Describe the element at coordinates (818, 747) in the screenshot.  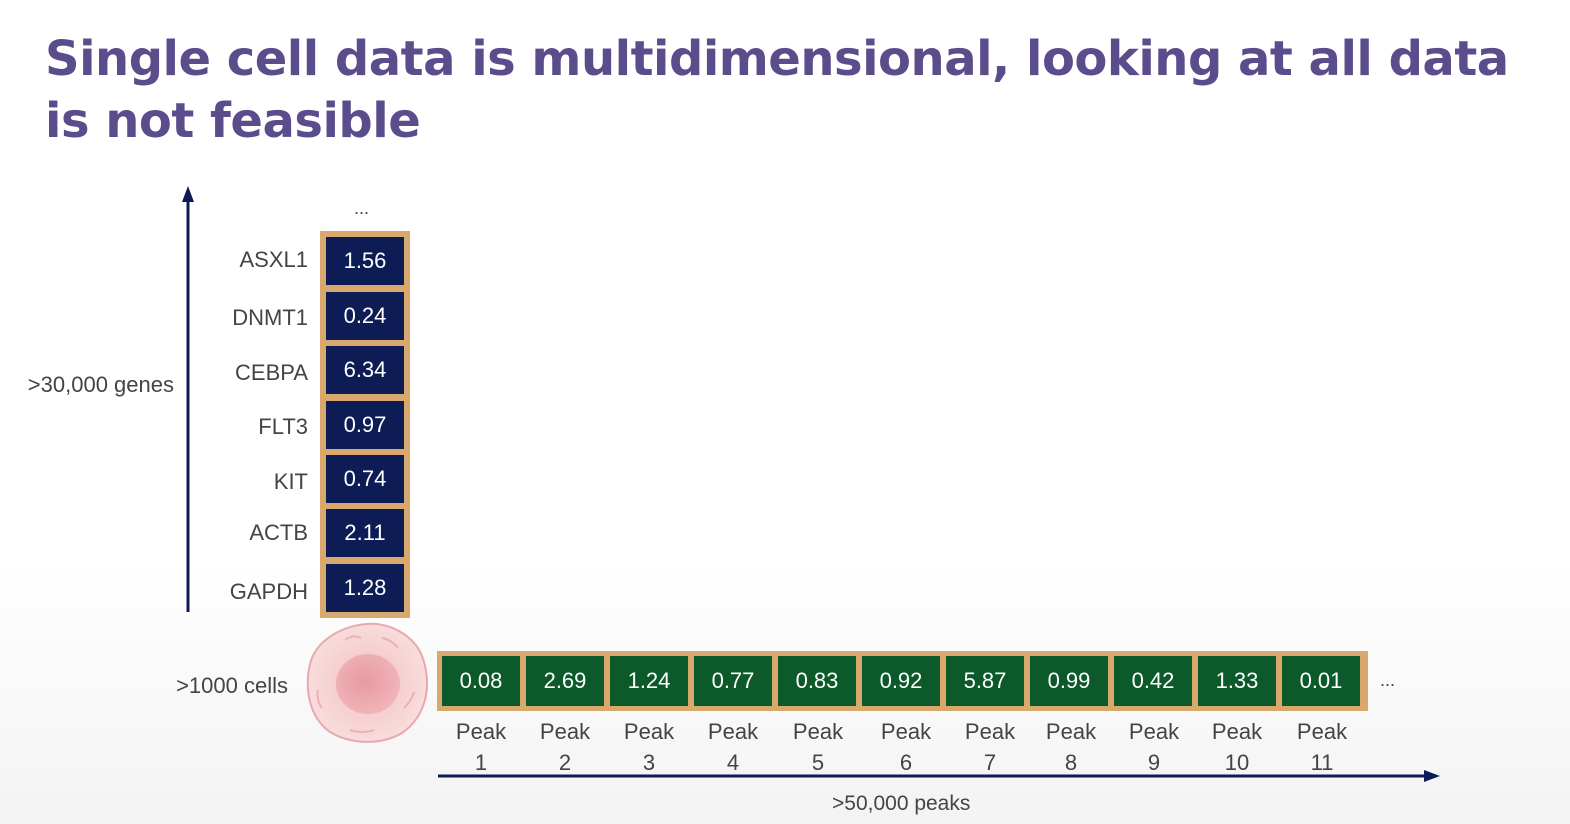
I see `peak-label: Peak 5` at that location.